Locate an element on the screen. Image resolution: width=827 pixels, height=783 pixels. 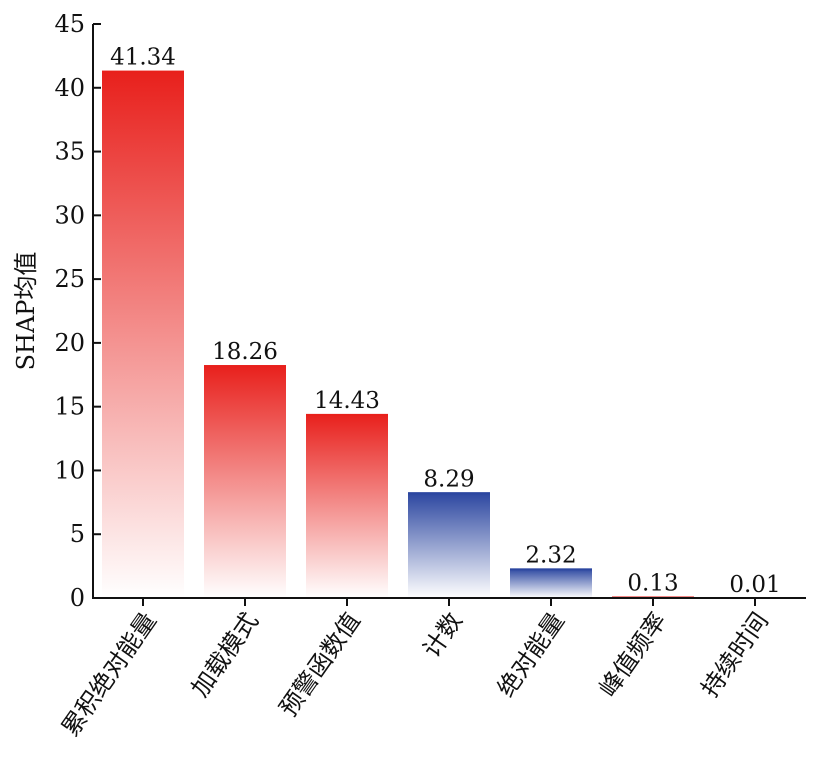
x-tick-label: 峰值频率 is located at coordinates (633, 654).